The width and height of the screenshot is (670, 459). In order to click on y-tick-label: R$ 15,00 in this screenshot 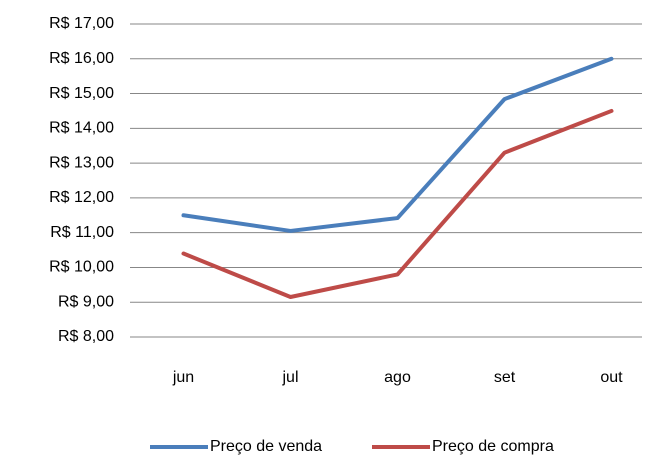, I will do `click(81, 93)`.